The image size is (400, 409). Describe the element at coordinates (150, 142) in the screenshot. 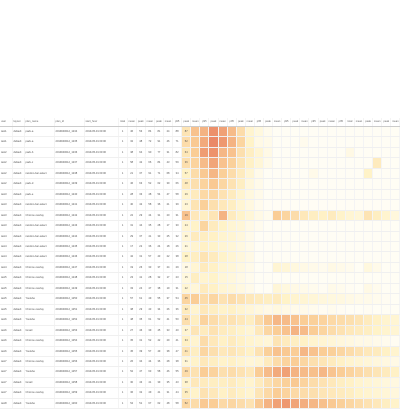

I see `data-cell: 72` at that location.